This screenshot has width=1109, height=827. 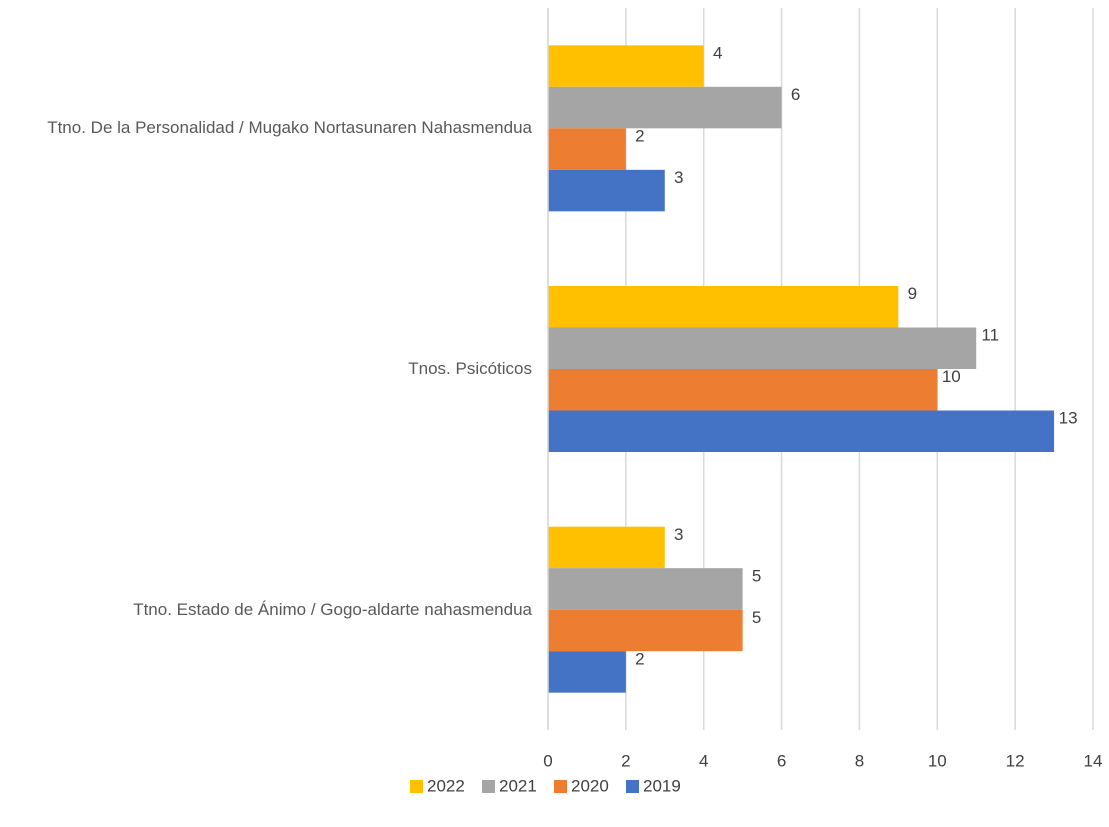 I want to click on x-tick-label: 4, so click(x=703, y=760).